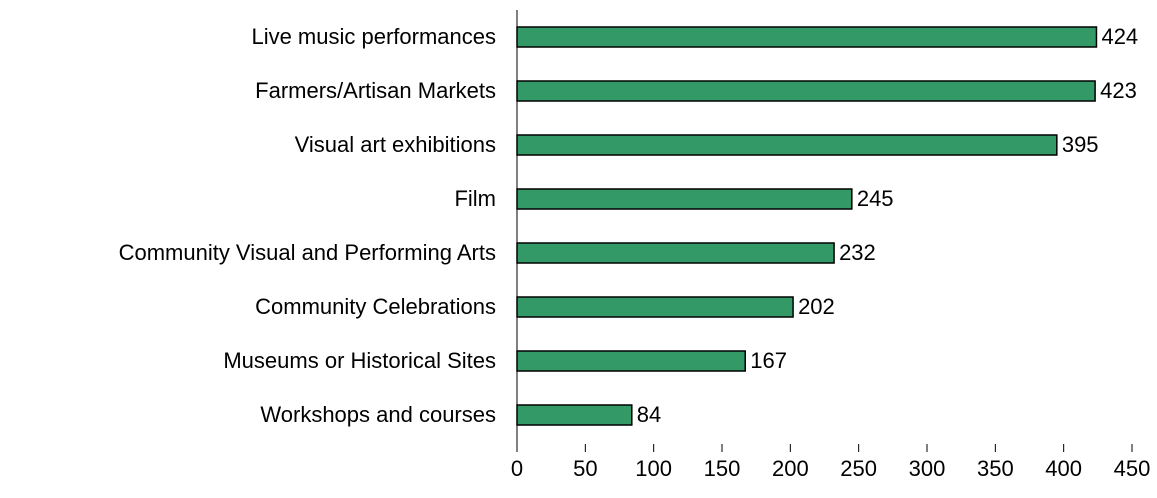 The image size is (1157, 498). Describe the element at coordinates (1119, 36) in the screenshot. I see `data-label: 424` at that location.